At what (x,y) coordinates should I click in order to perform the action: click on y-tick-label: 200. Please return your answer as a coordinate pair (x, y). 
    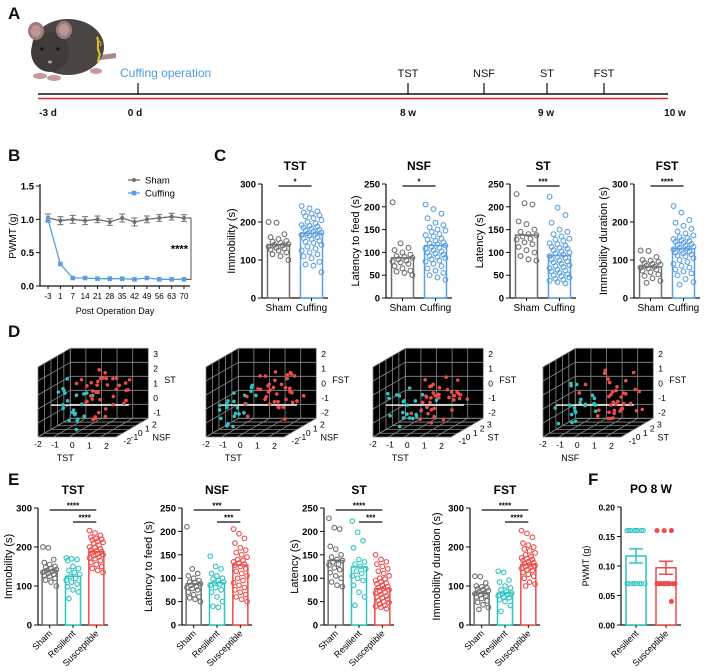
    Looking at the image, I should click on (168, 532).